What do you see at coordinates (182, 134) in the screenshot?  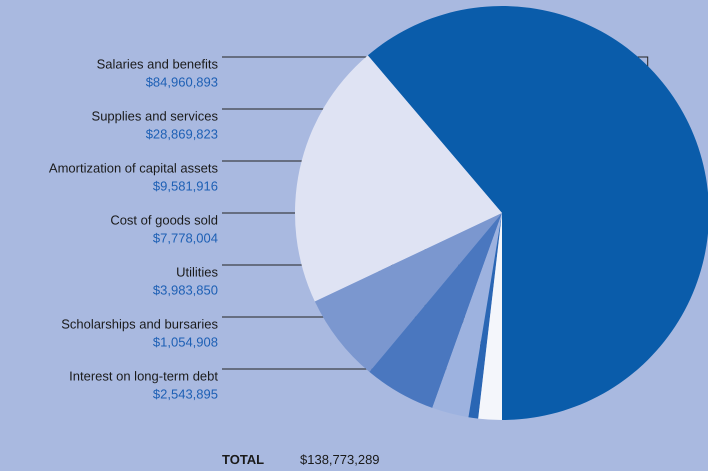 I see `data-label: $28,869,823` at bounding box center [182, 134].